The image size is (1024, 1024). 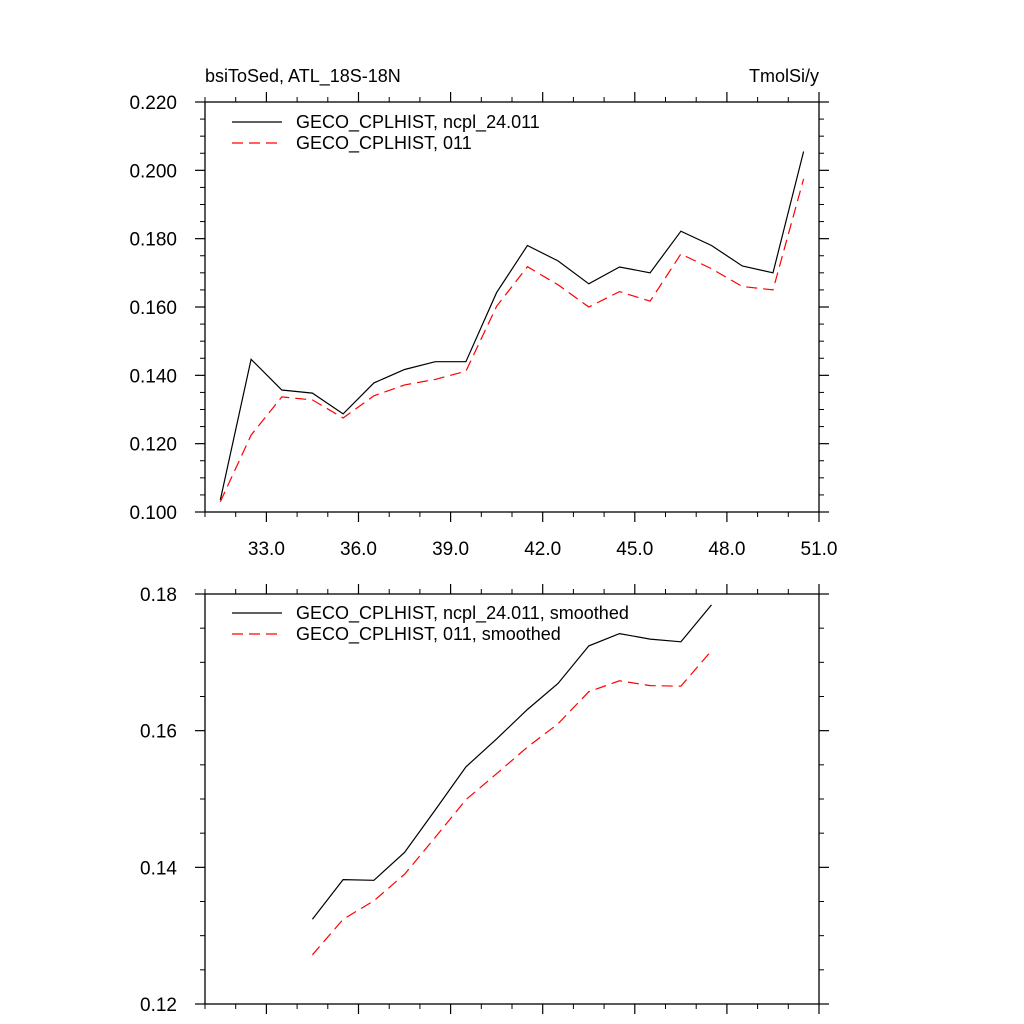 What do you see at coordinates (784, 76) in the screenshot?
I see `top-chart-title-right: TmolSi/y` at bounding box center [784, 76].